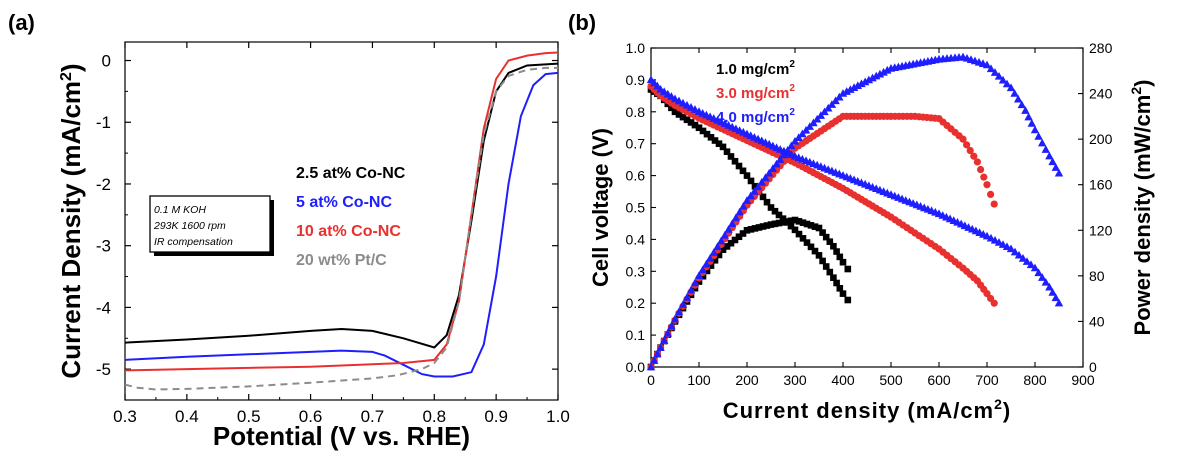  What do you see at coordinates (1093, 367) in the screenshot?
I see `chart-b-ytick-right-label: 0` at bounding box center [1093, 367].